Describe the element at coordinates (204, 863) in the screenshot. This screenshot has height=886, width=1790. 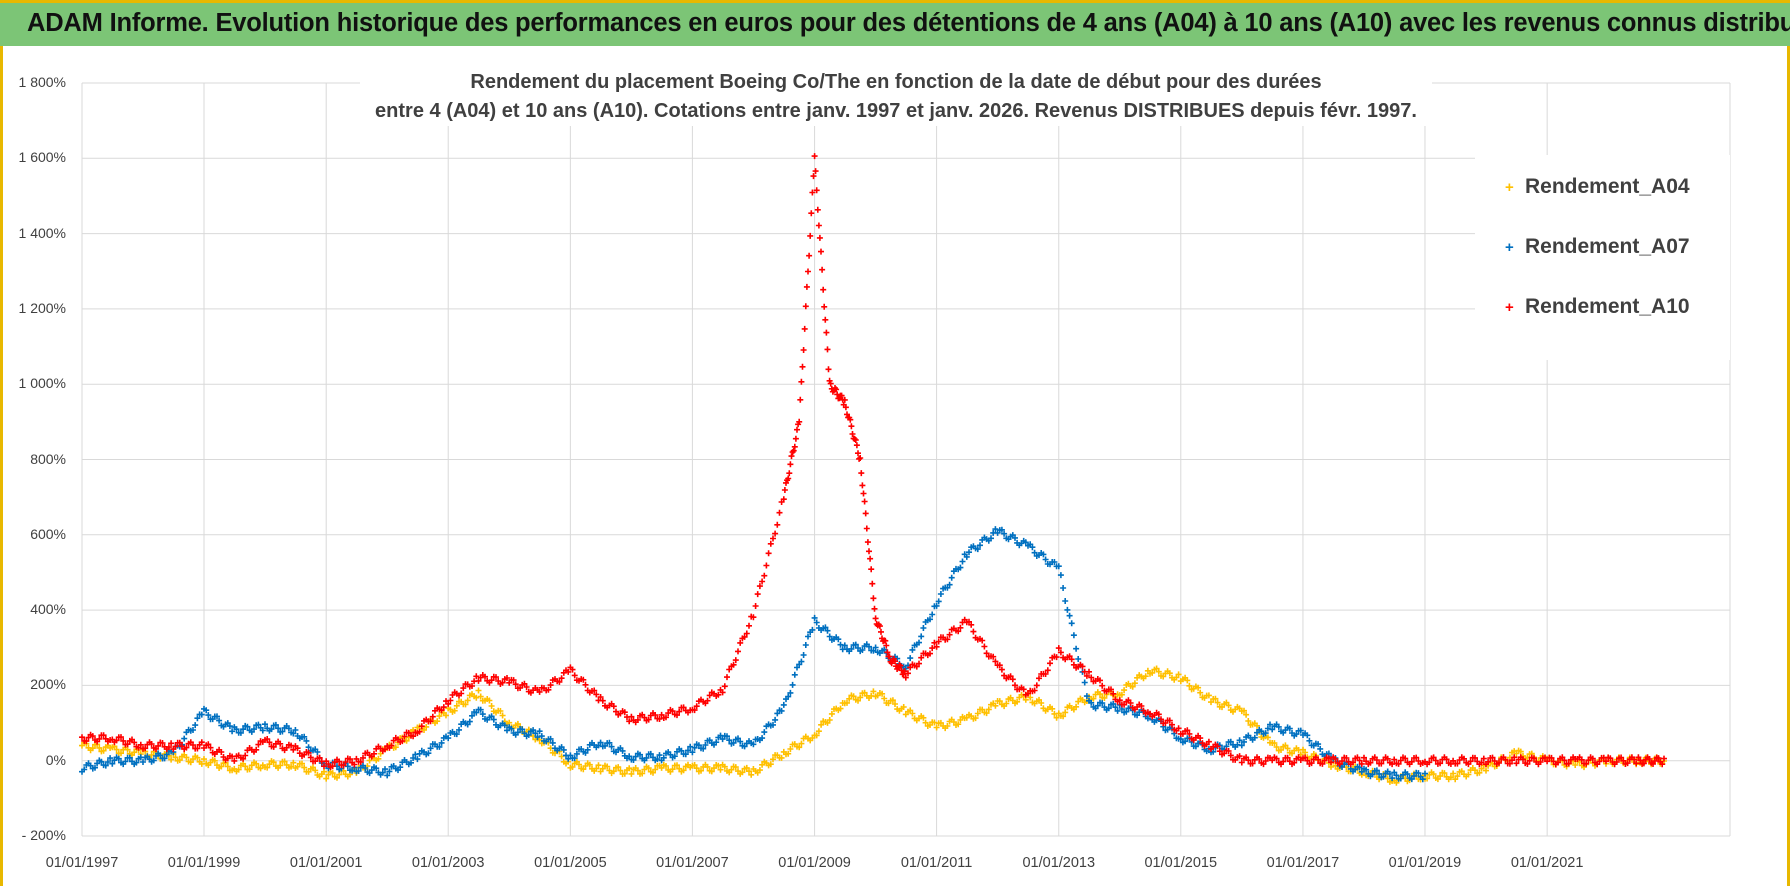
I see `x-tick-label: 01/01/1999` at that location.